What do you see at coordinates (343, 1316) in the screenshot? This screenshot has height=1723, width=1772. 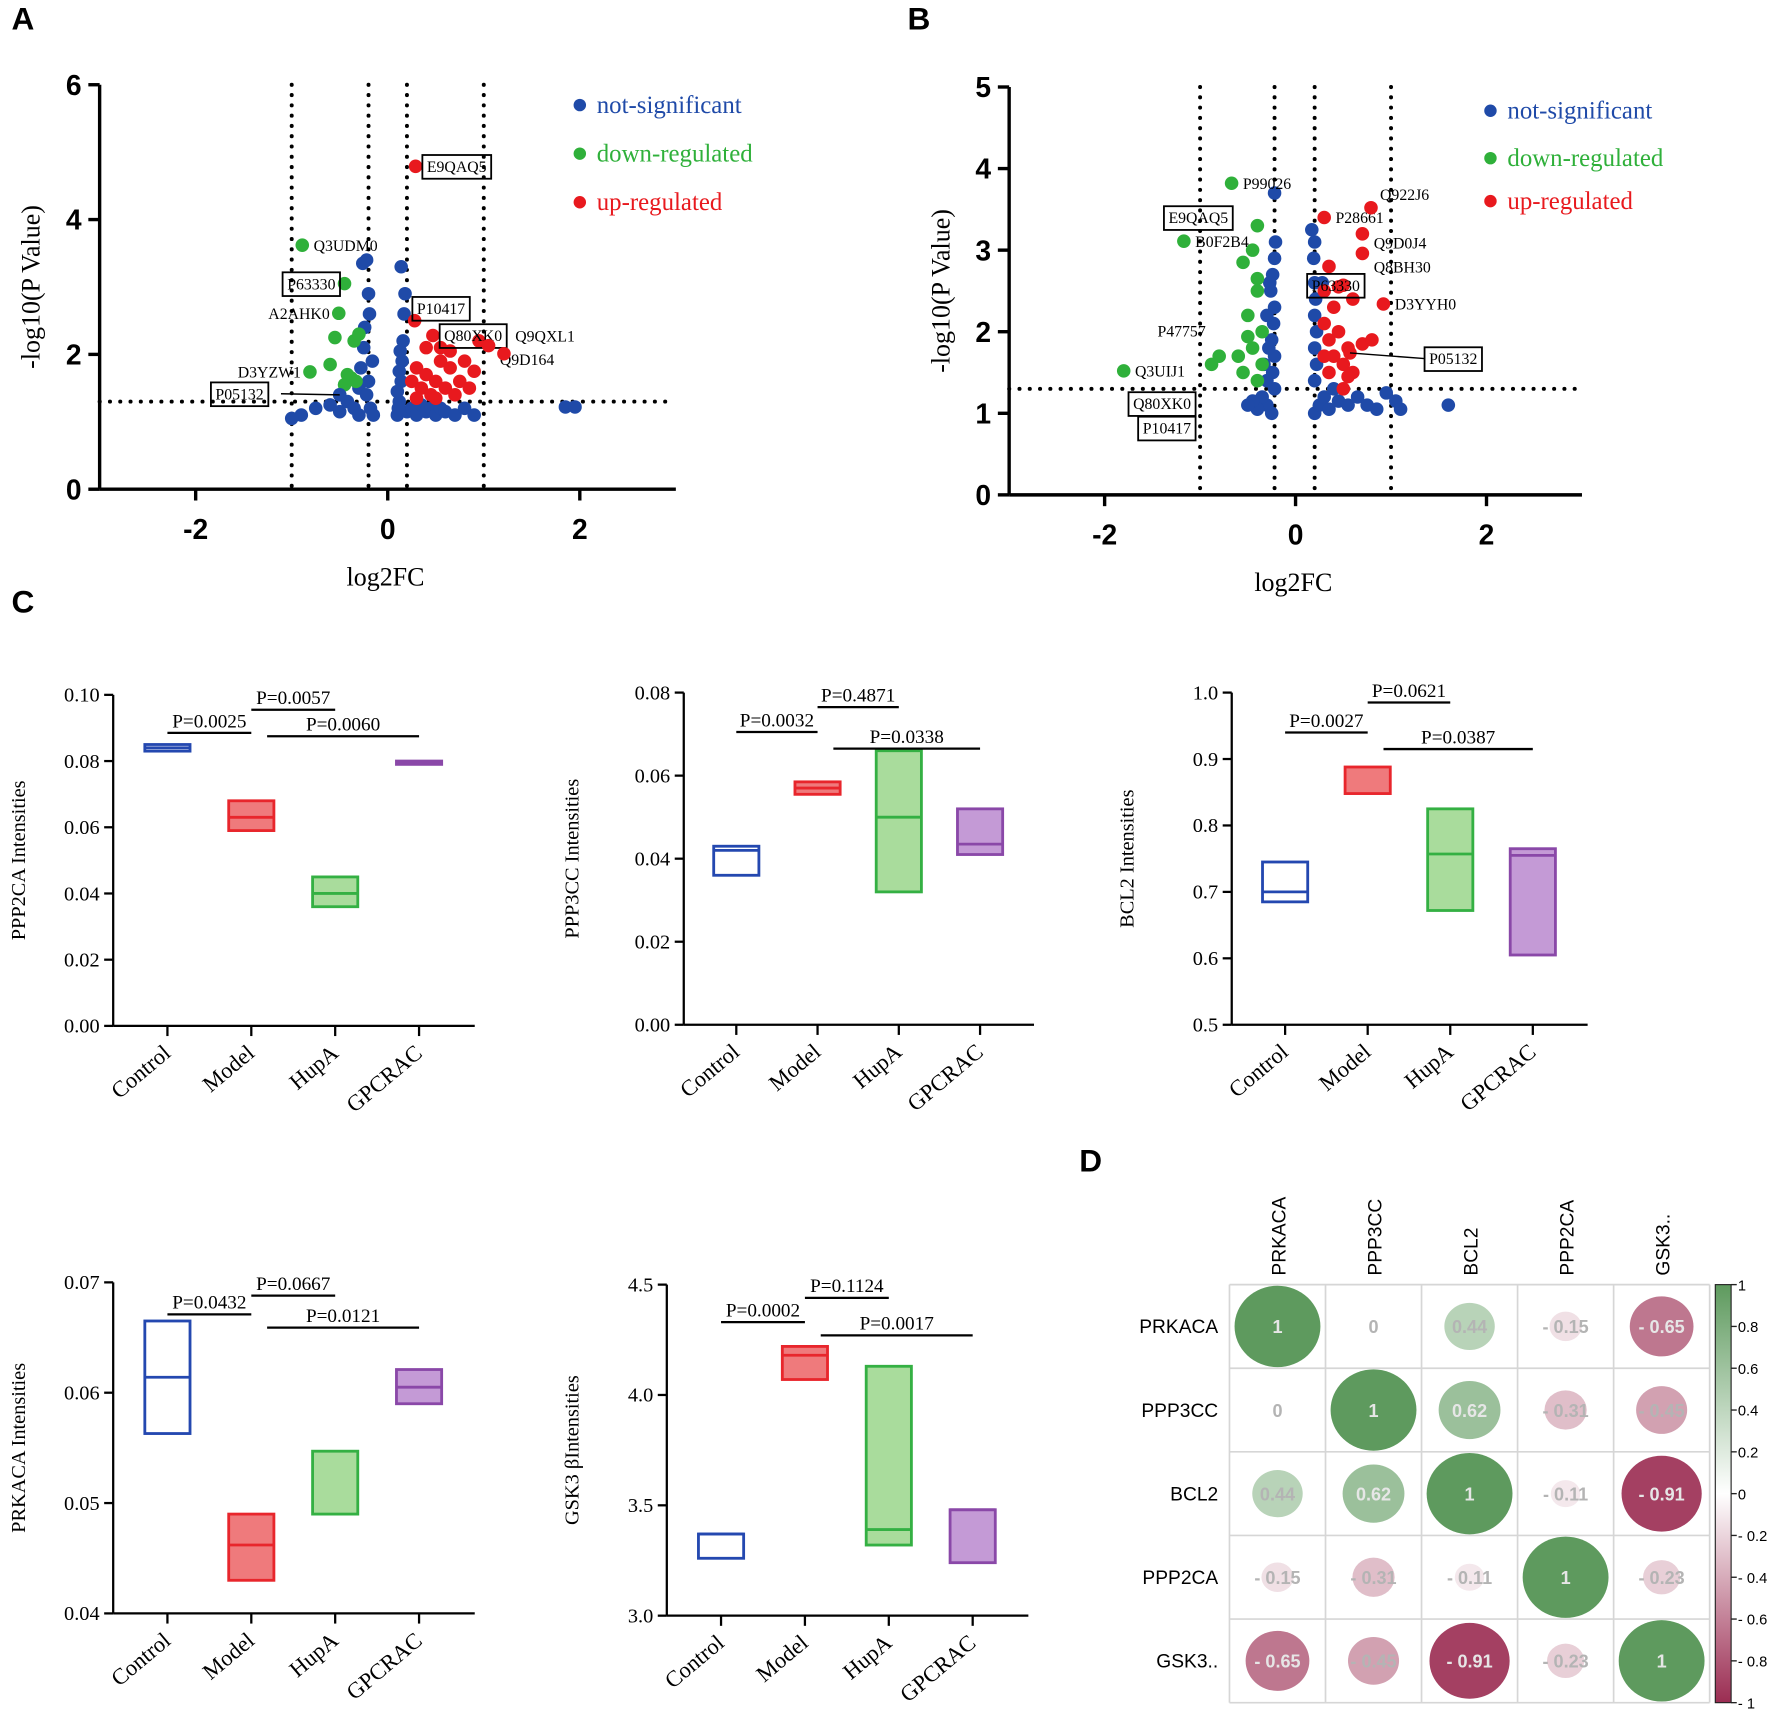 I see `p-value-label: P=0.0121` at bounding box center [343, 1316].